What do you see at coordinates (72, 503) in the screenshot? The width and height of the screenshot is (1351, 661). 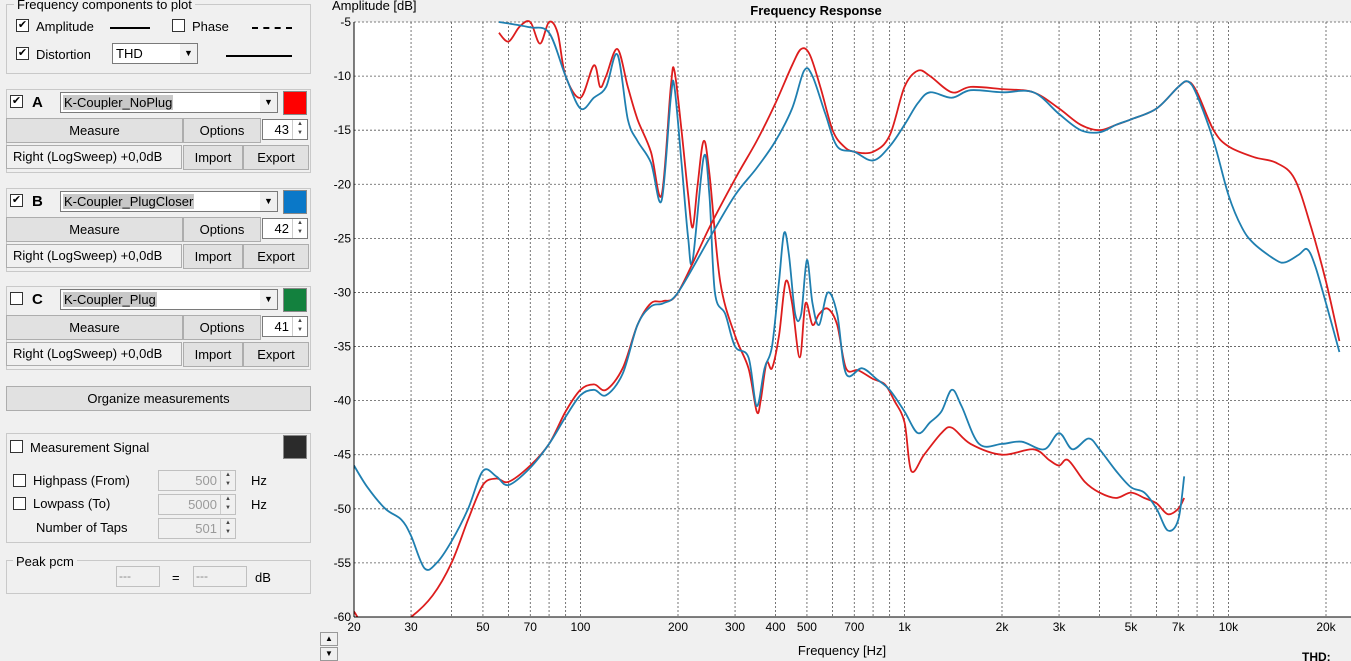 I see `lowpass-label: Lowpass (To)` at bounding box center [72, 503].